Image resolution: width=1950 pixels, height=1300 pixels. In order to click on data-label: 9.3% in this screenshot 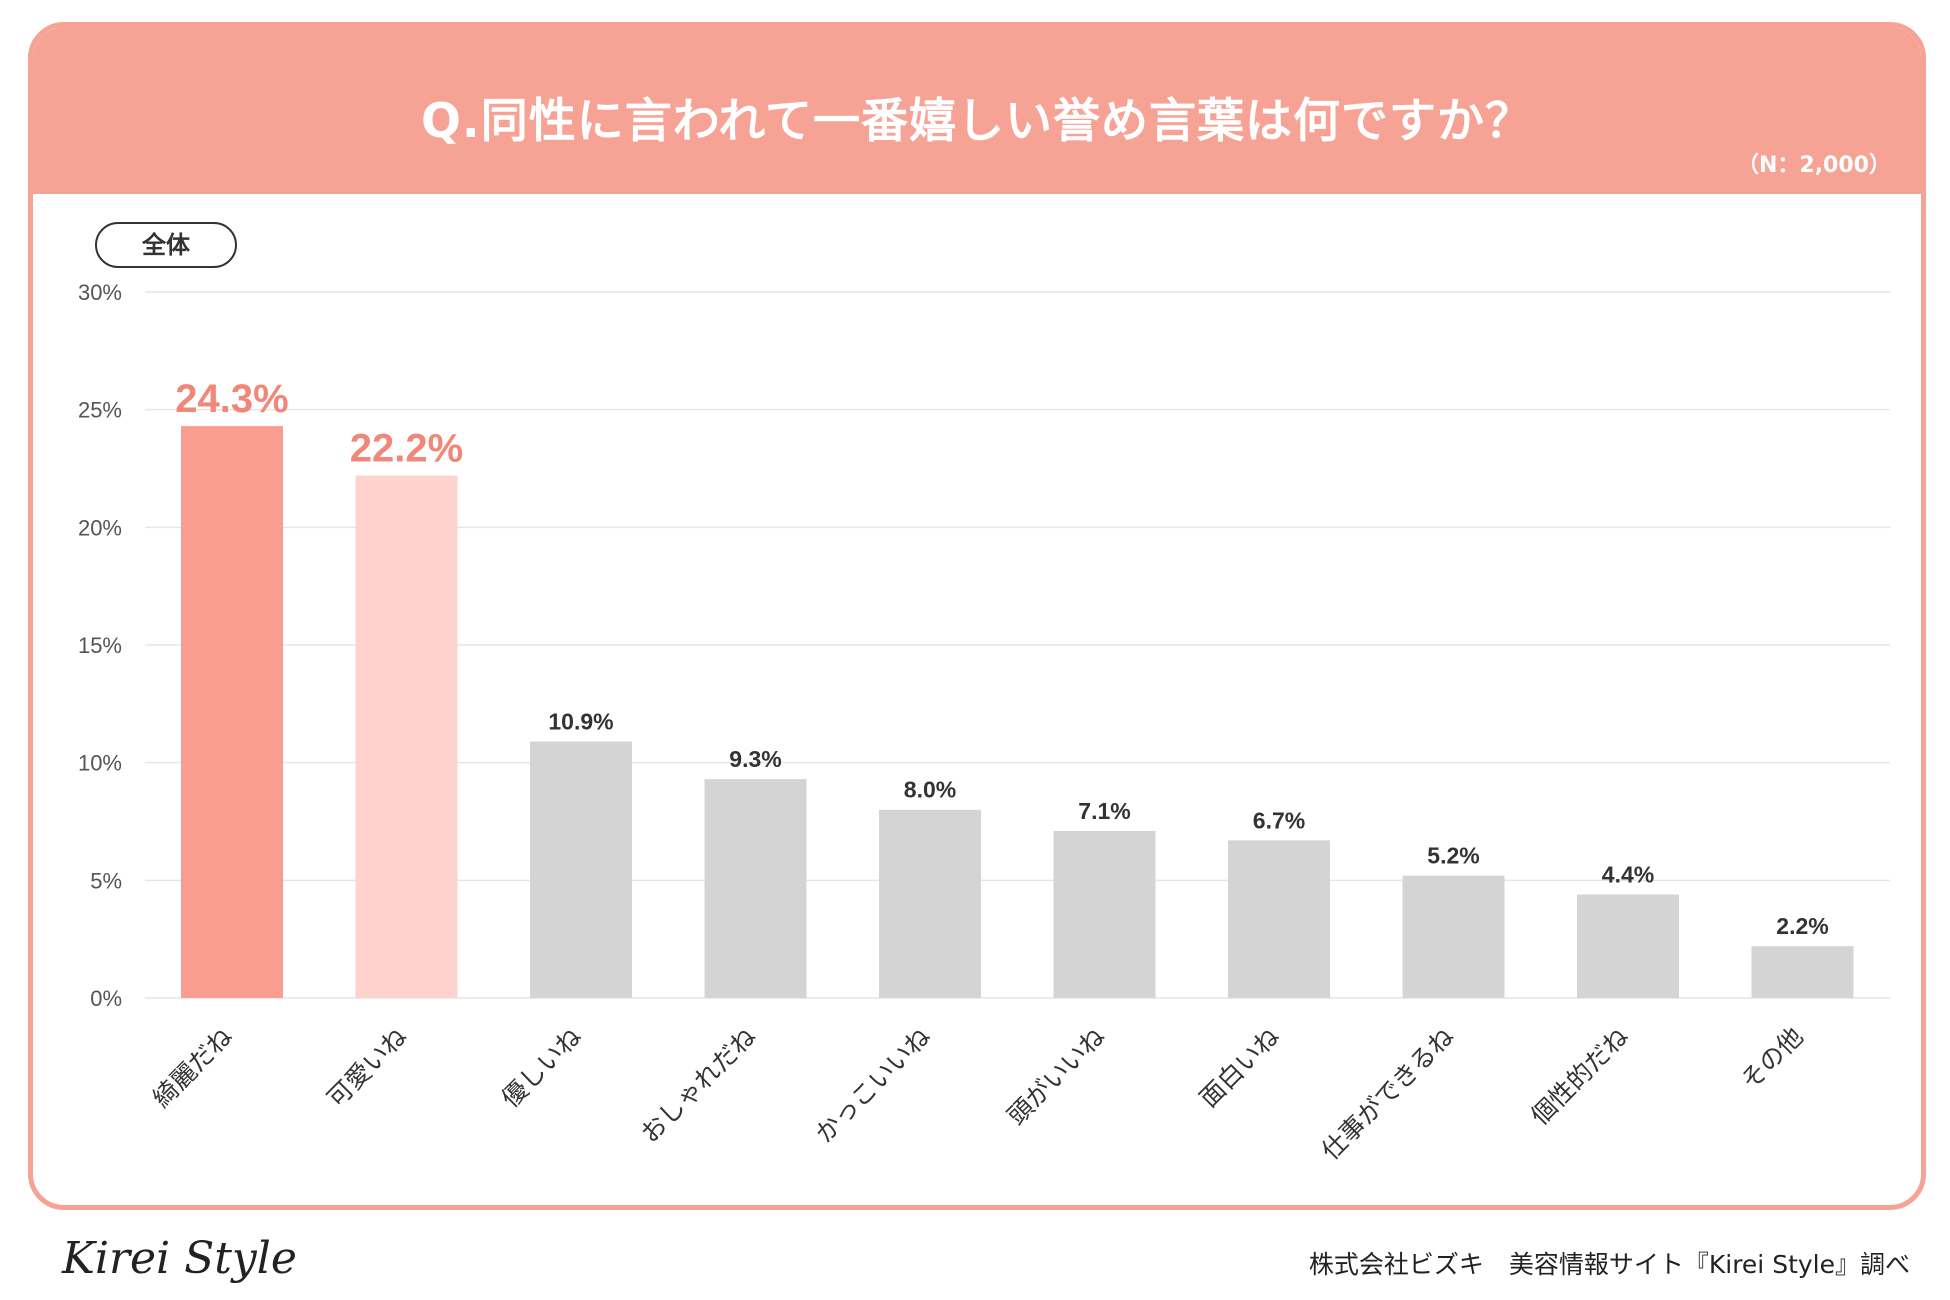, I will do `click(755, 759)`.